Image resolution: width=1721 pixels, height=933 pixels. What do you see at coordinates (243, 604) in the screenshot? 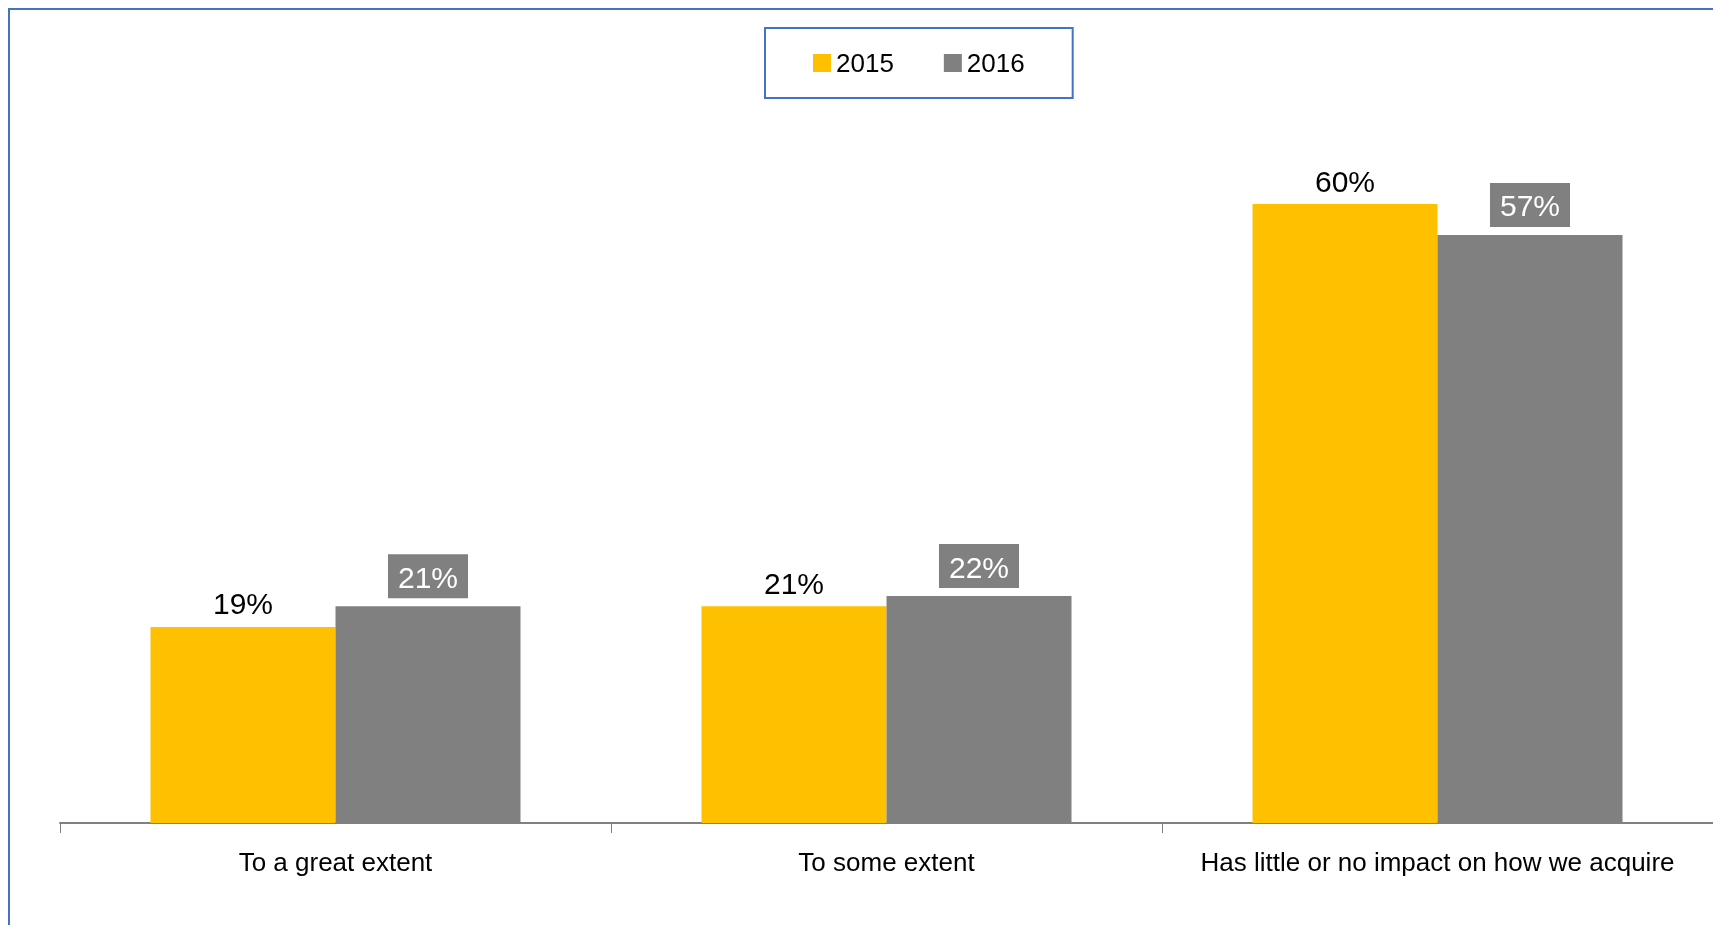
I see `data-label: 19%` at bounding box center [243, 604].